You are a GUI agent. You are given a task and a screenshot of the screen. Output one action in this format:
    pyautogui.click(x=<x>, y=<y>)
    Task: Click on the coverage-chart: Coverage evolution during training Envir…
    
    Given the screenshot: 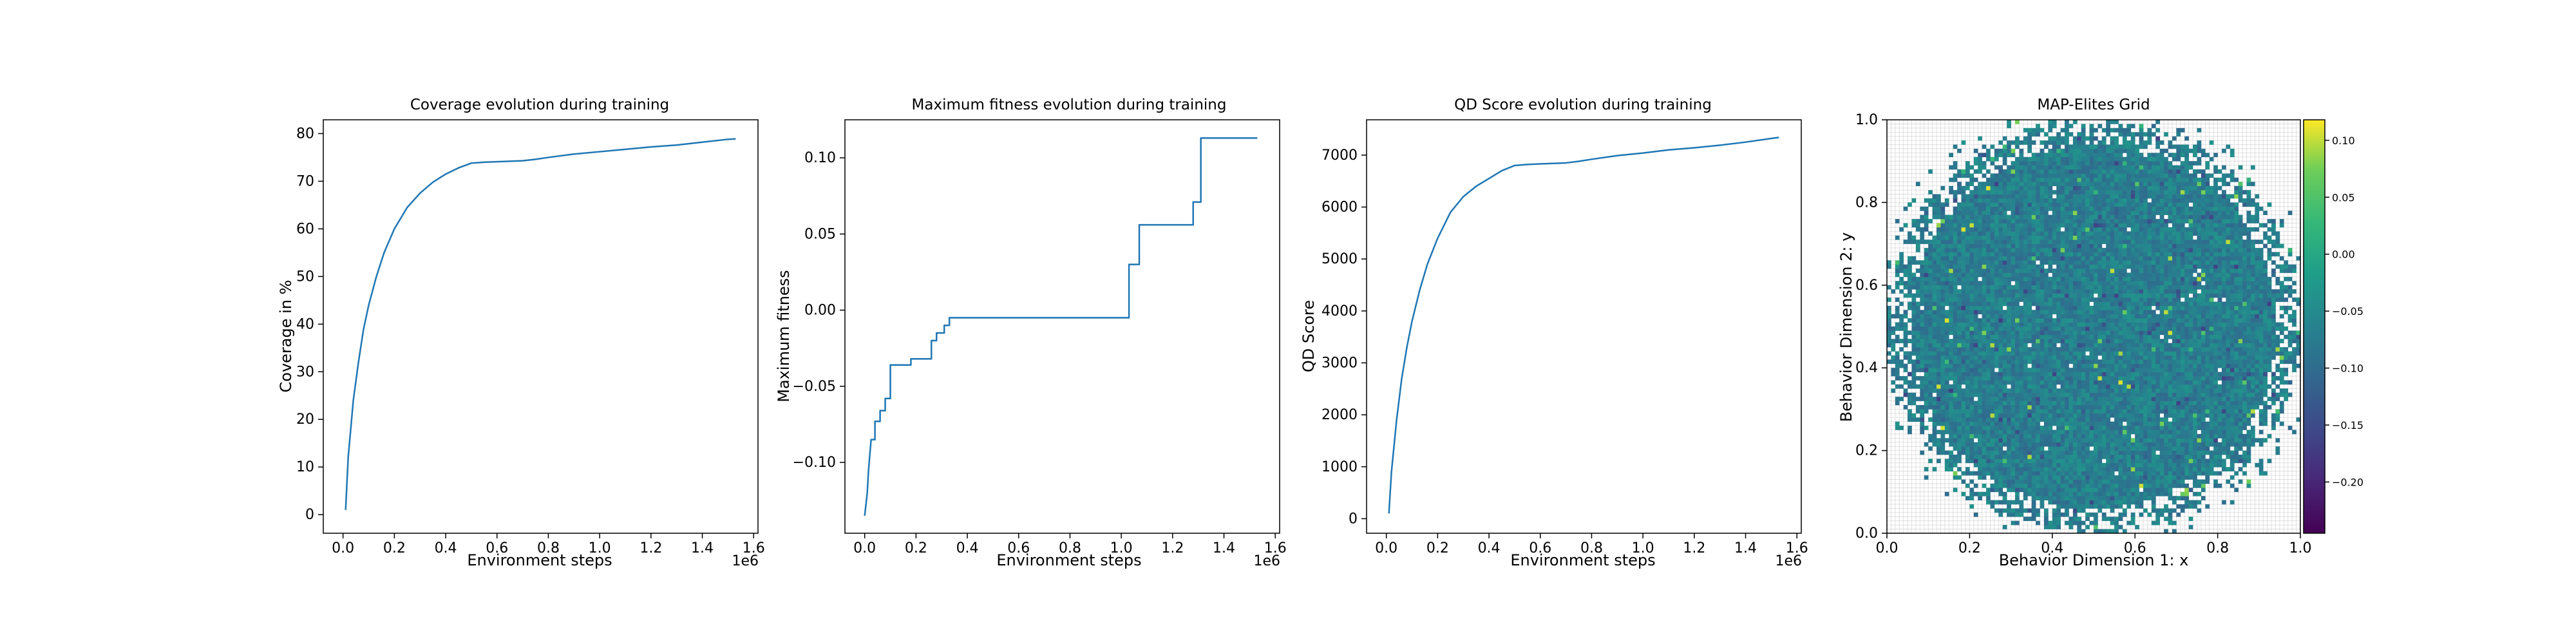 What is the action you would take?
    pyautogui.click(x=521, y=333)
    